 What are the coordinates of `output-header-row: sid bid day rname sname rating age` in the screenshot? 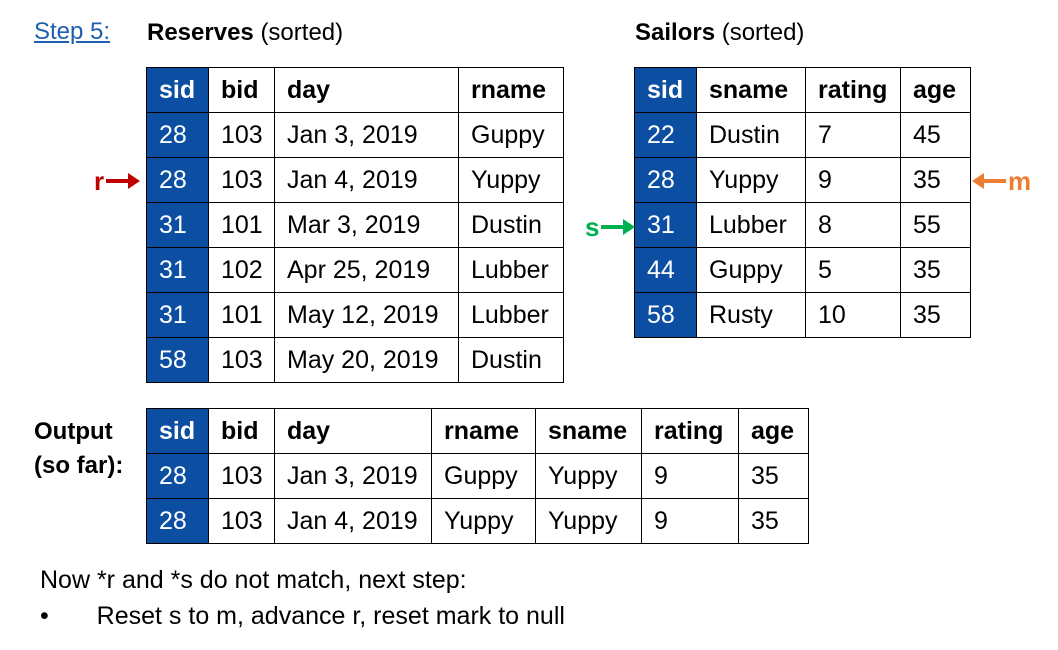 It's located at (477, 431).